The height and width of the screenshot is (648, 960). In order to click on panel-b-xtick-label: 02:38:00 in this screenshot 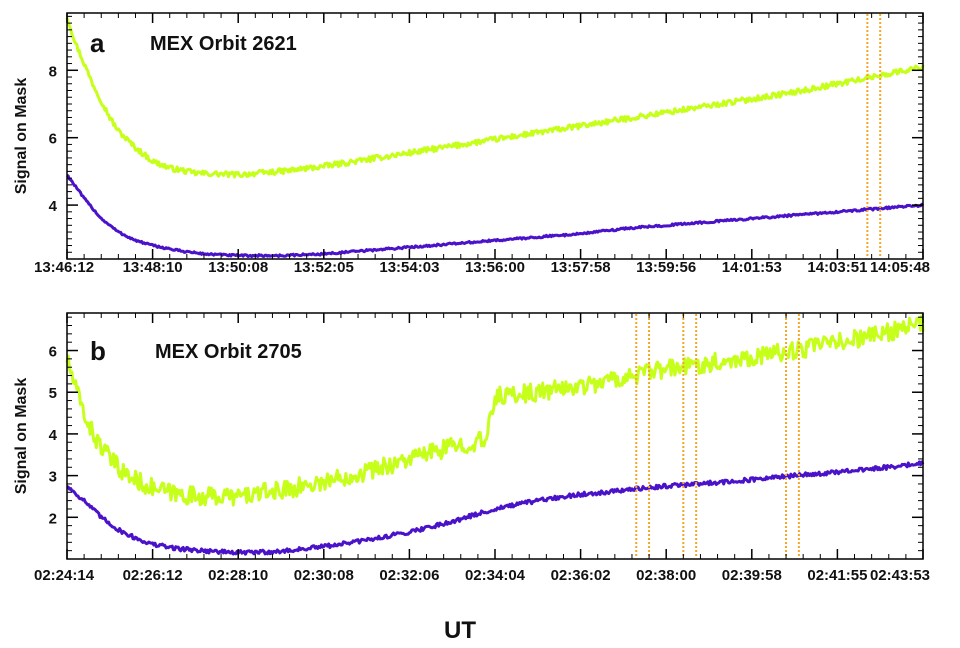, I will do `click(666, 575)`.